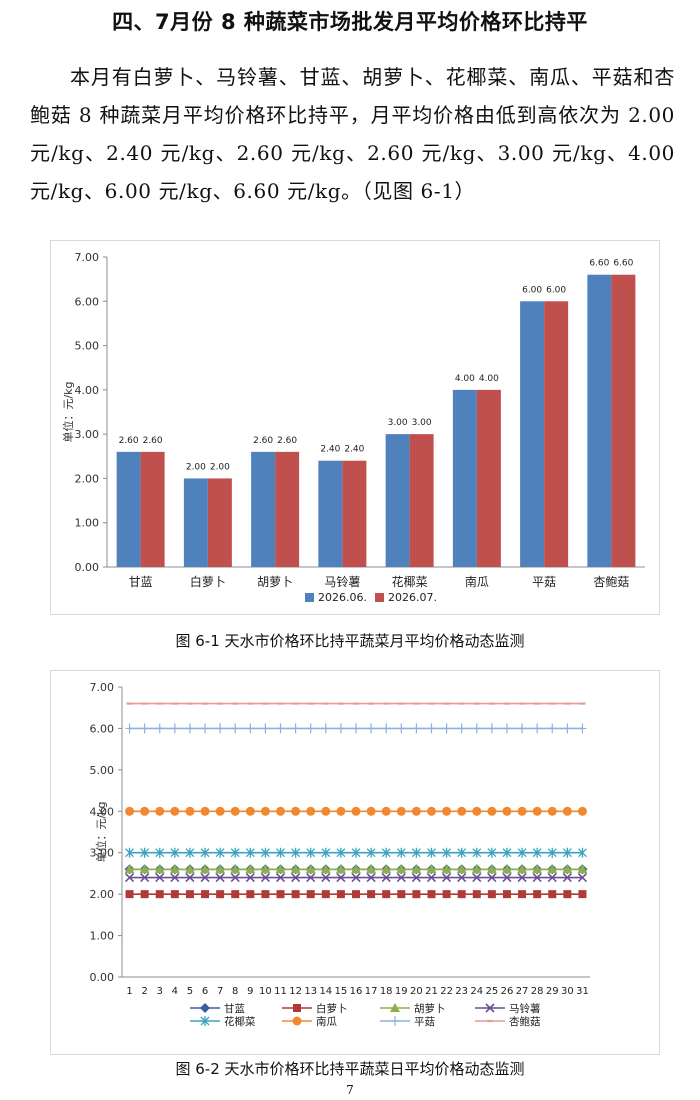 Image resolution: width=700 pixels, height=1100 pixels. I want to click on x-tick-label: 31, so click(582, 991).